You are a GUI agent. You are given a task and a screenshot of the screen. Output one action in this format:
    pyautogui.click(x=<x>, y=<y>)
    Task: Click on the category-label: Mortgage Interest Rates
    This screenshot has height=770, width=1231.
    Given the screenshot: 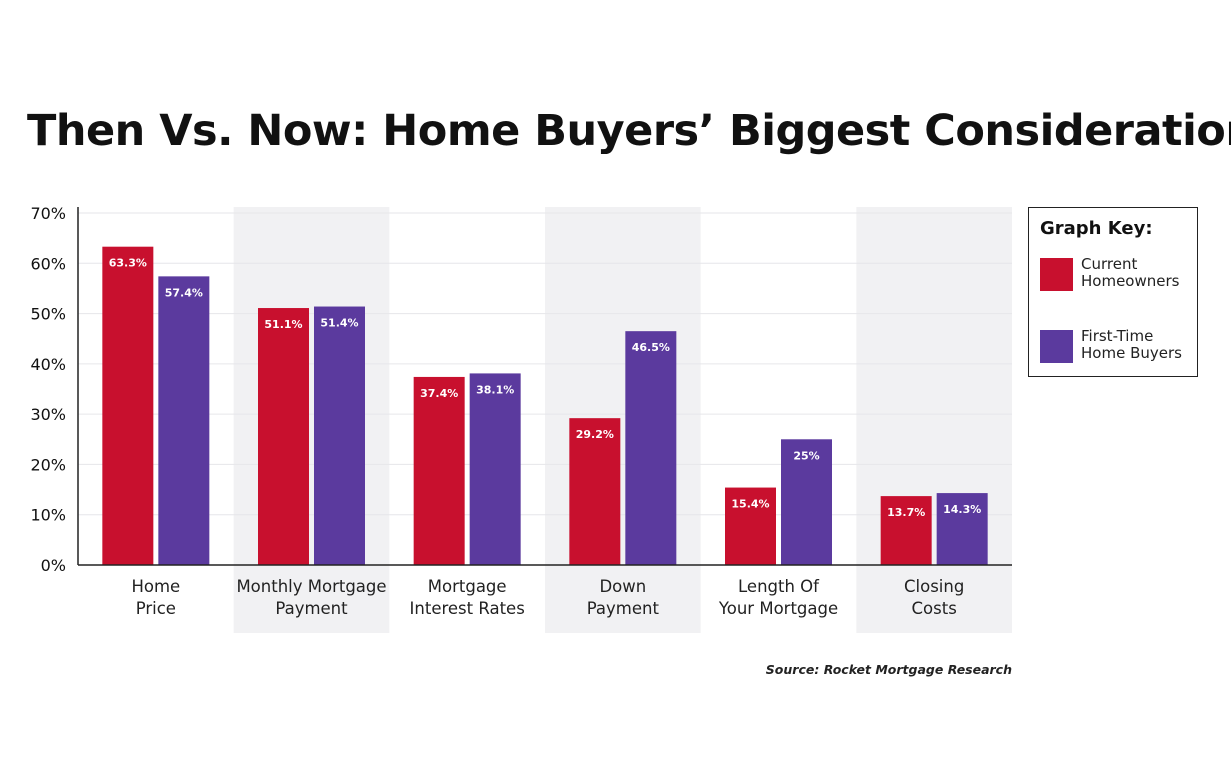 What is the action you would take?
    pyautogui.click(x=467, y=597)
    